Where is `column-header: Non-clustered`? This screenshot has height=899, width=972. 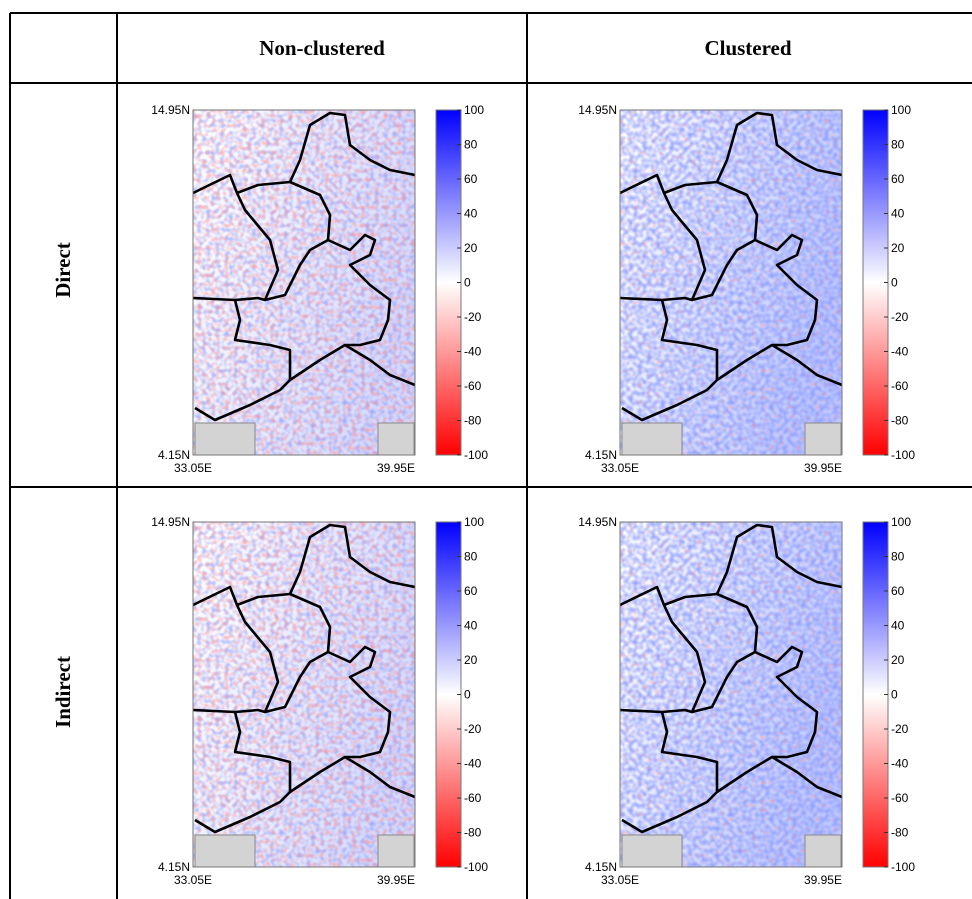 column-header: Non-clustered is located at coordinates (322, 48).